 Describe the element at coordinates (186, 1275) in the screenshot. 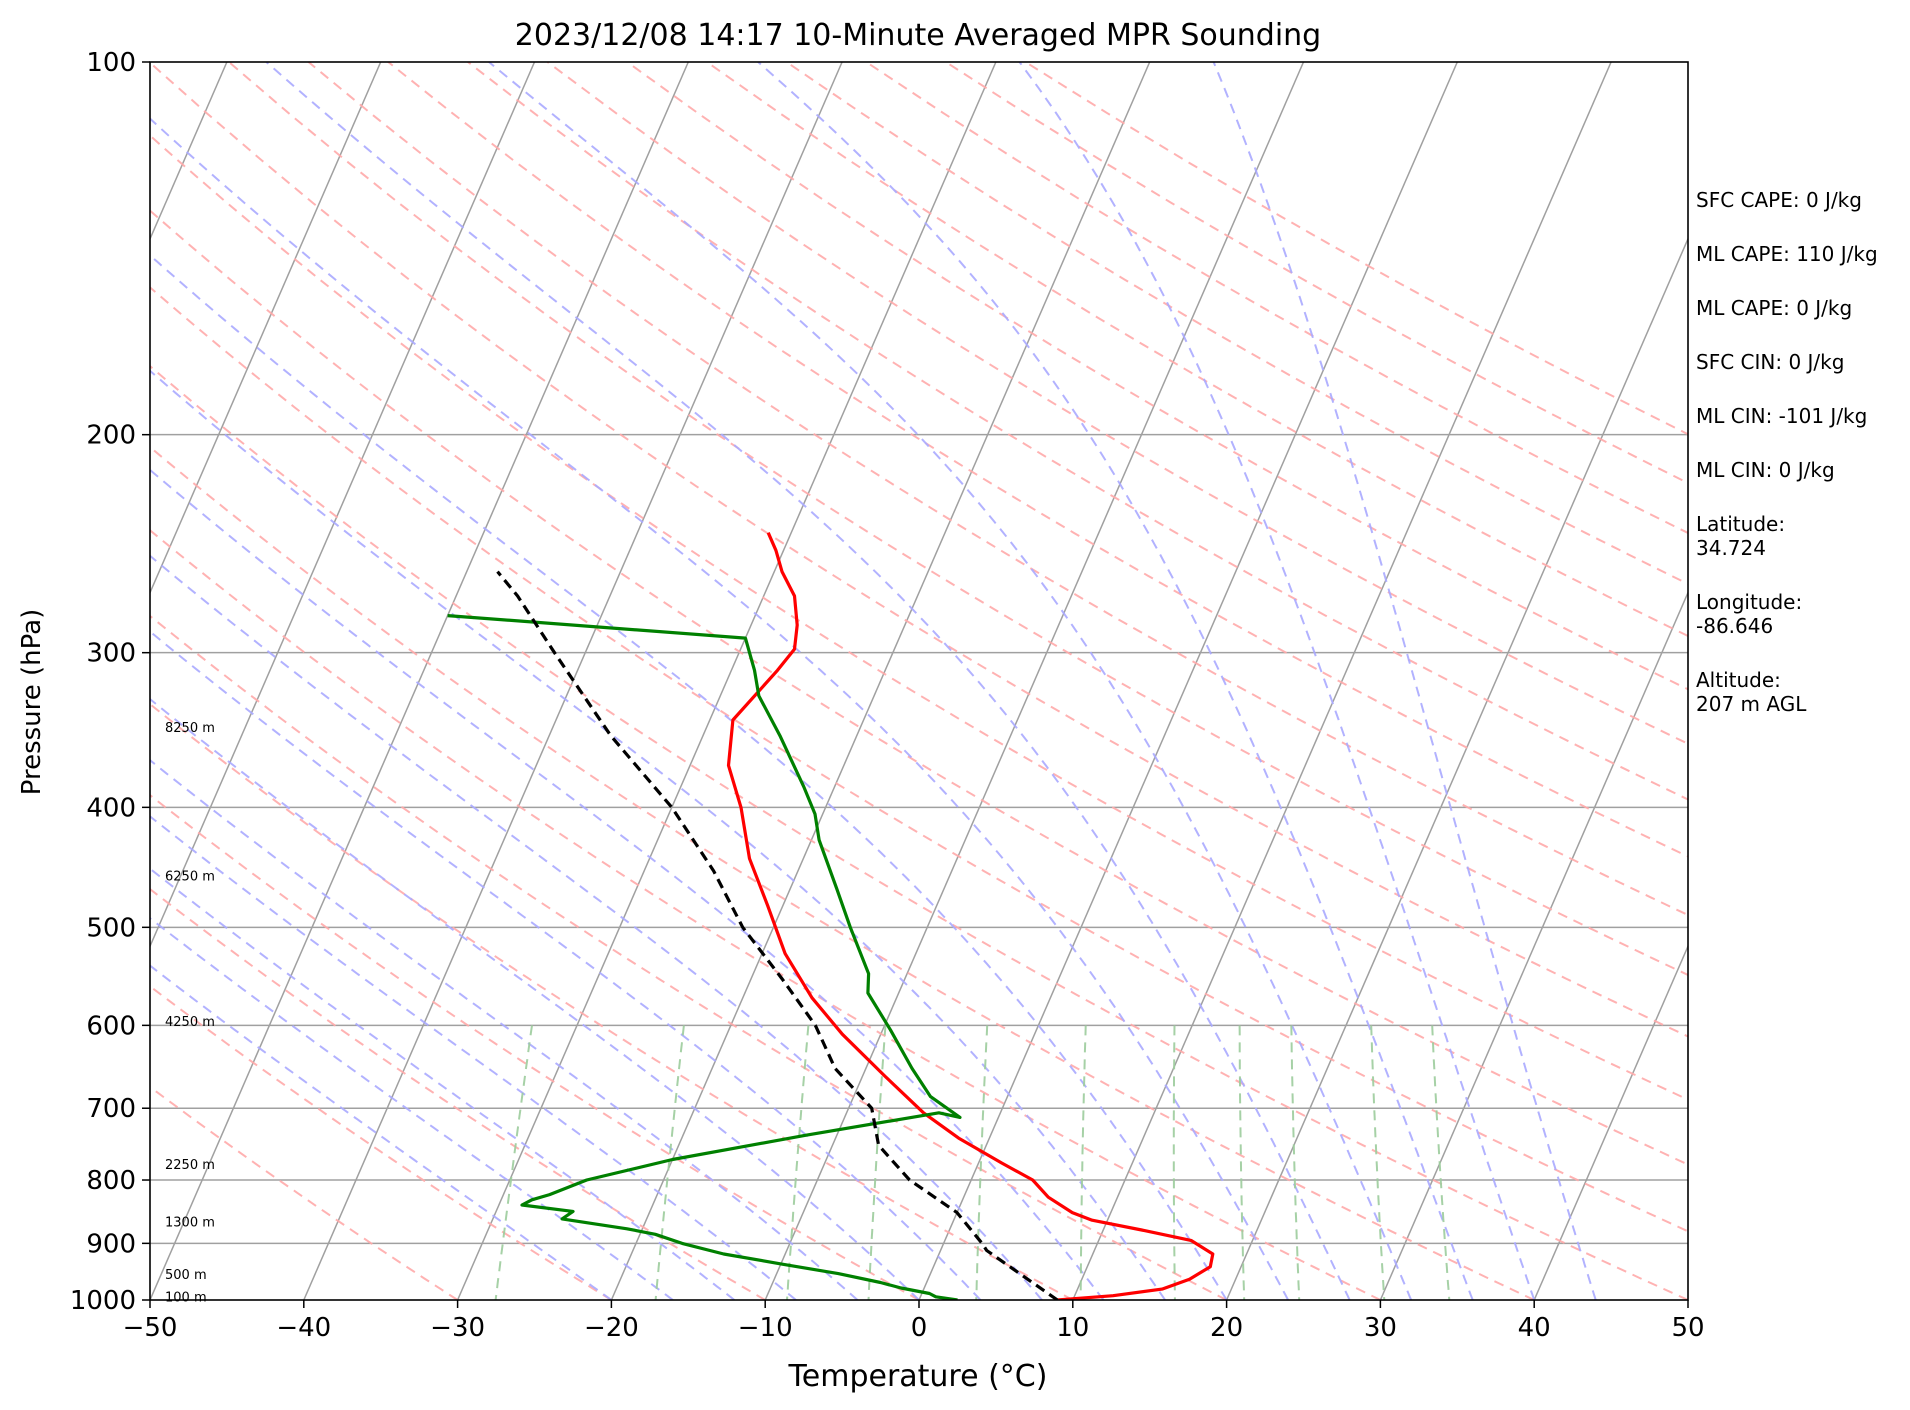

I see `height-label: 500 m` at that location.